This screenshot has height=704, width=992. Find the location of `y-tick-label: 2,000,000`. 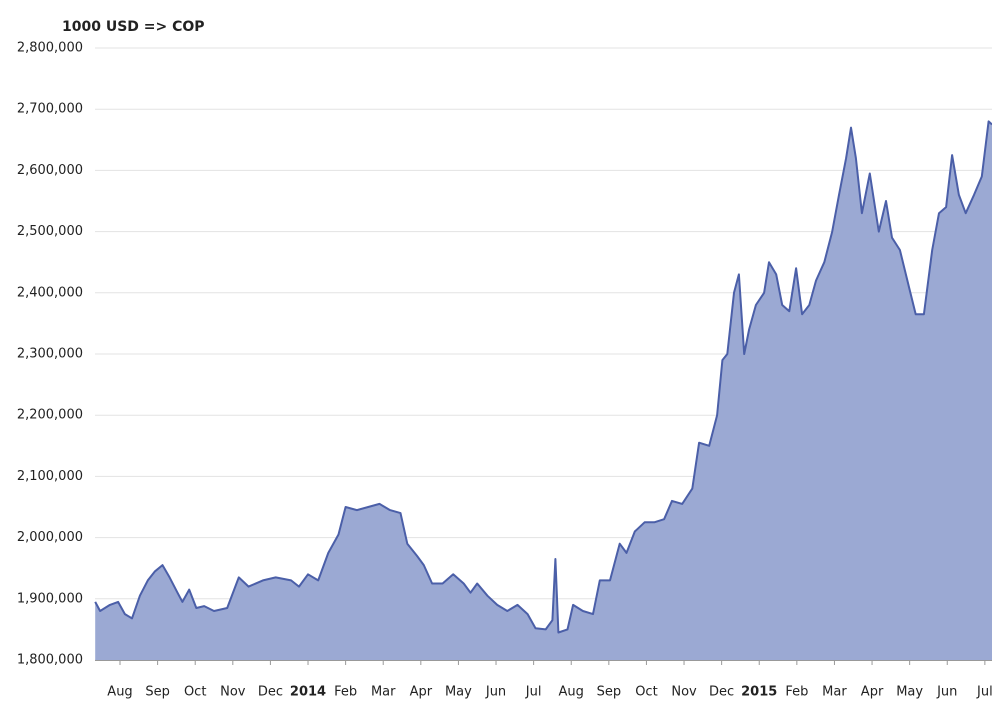

y-tick-label: 2,000,000 is located at coordinates (50, 537).